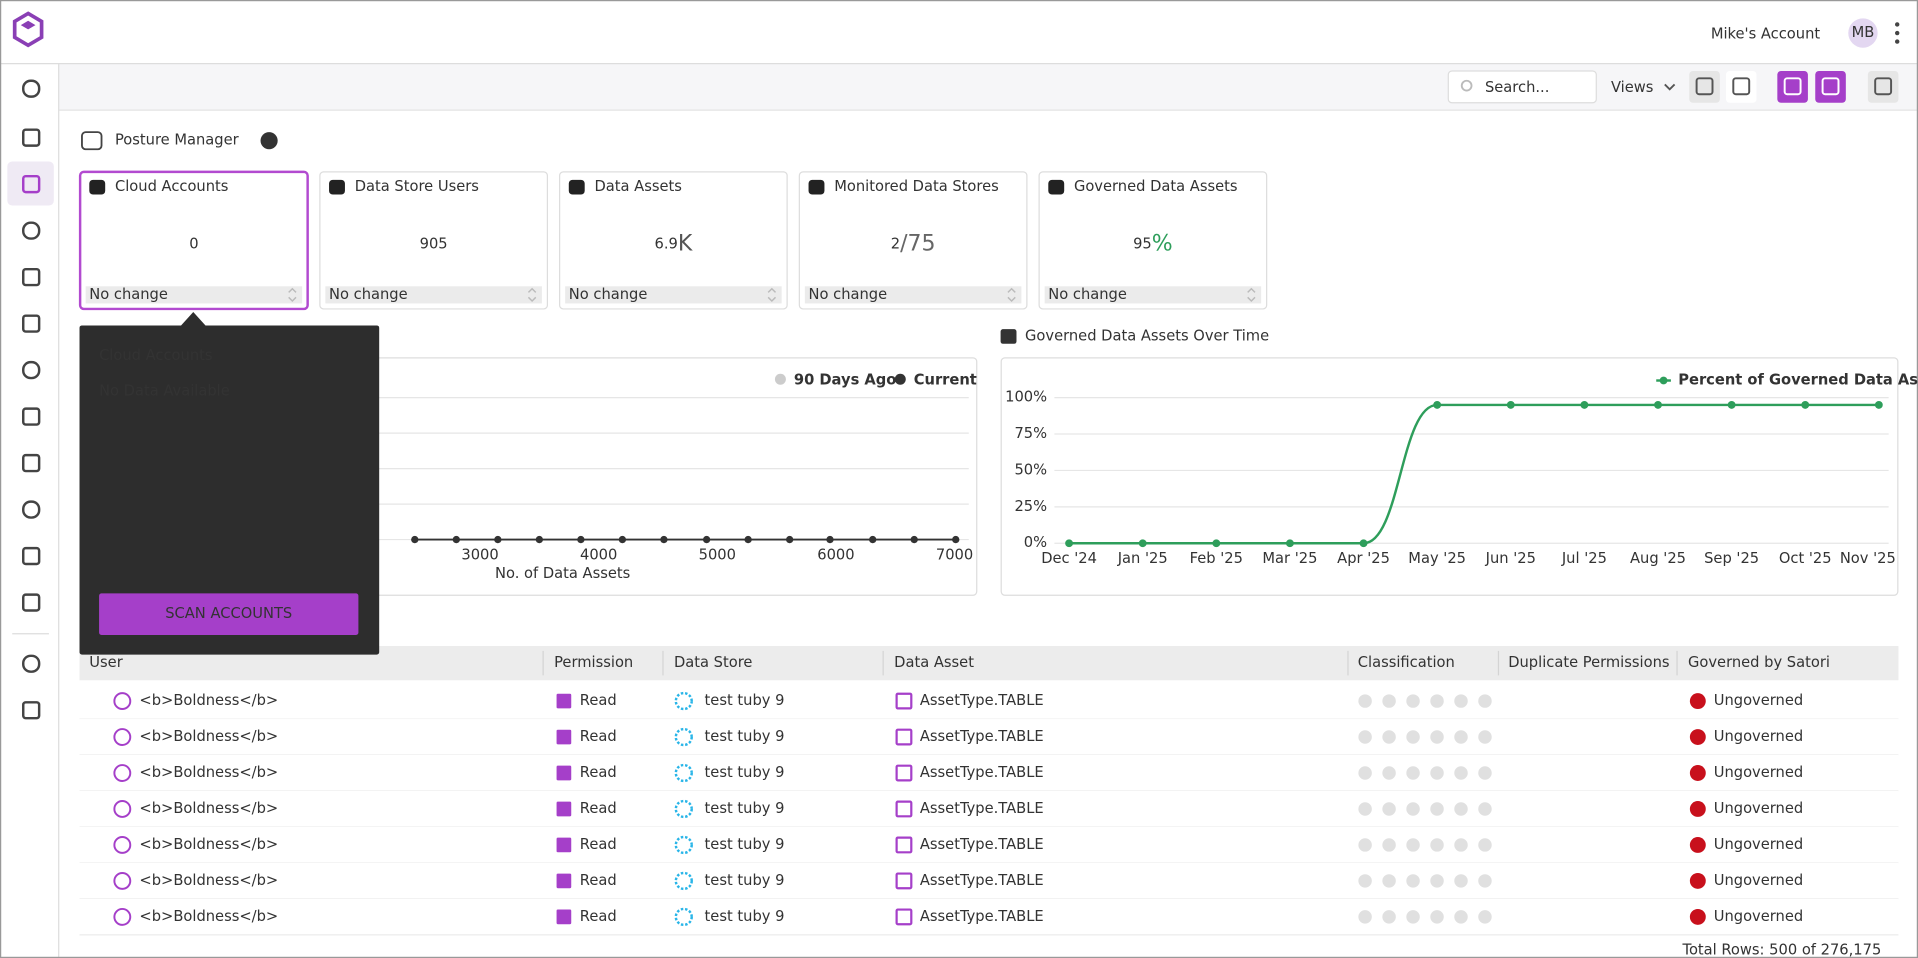 This screenshot has width=1918, height=958. What do you see at coordinates (1863, 33) in the screenshot?
I see `avatar` at bounding box center [1863, 33].